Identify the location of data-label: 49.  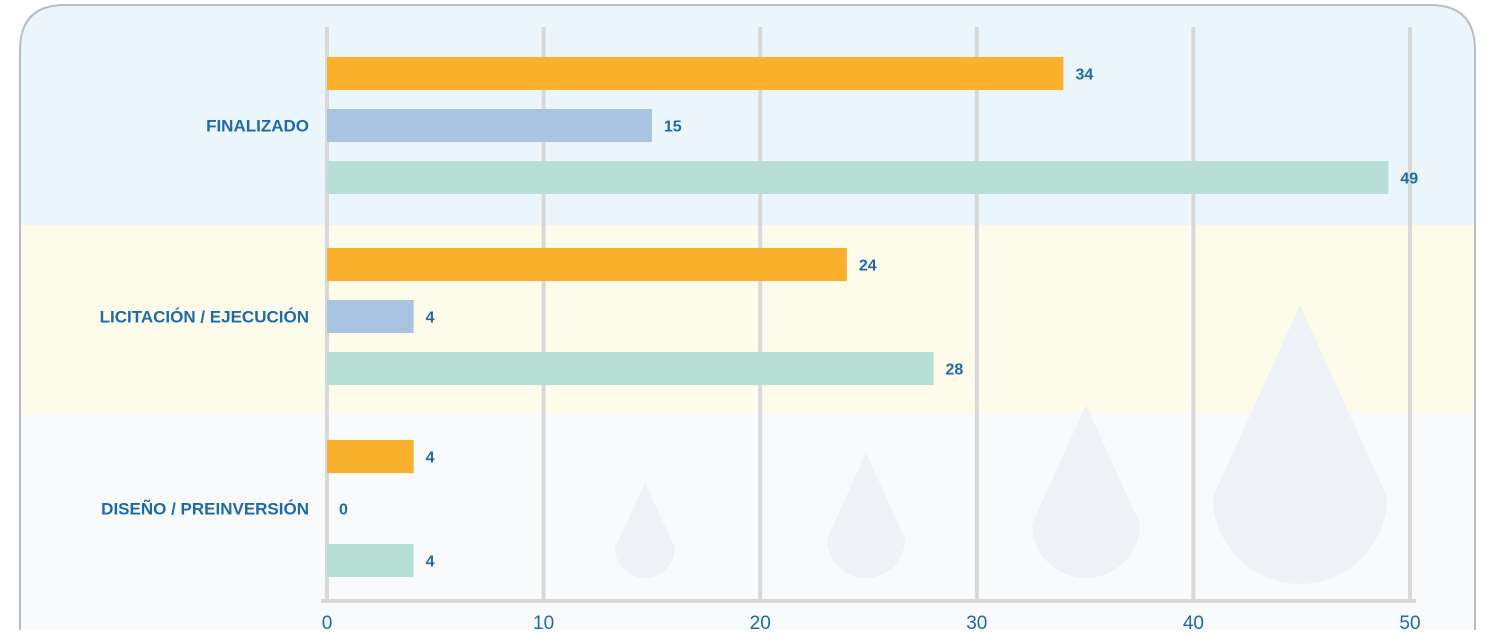
(1409, 179).